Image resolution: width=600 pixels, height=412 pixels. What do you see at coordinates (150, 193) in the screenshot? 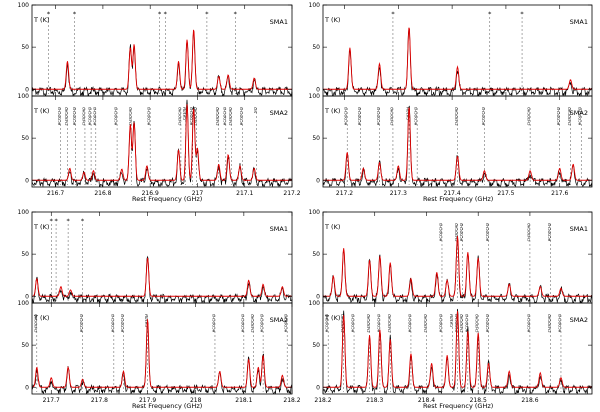
I see `x-tick-label: 216.9` at bounding box center [150, 193].